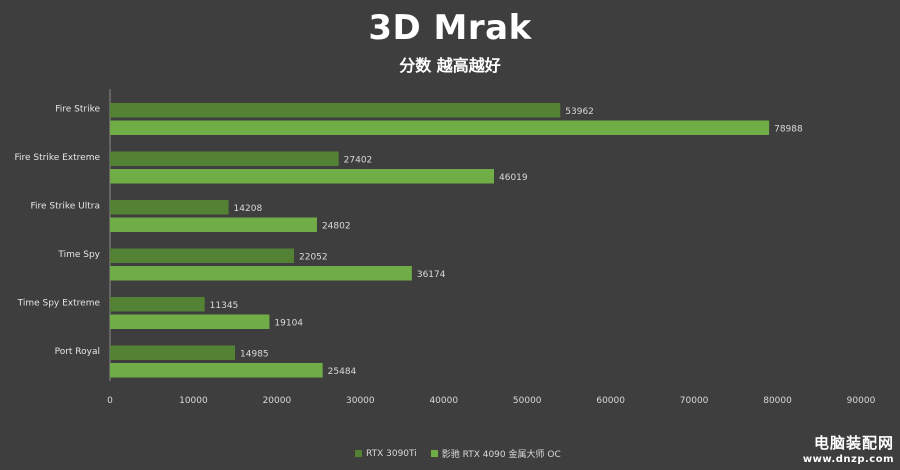  I want to click on x-tick-label-0: 0, so click(110, 401).